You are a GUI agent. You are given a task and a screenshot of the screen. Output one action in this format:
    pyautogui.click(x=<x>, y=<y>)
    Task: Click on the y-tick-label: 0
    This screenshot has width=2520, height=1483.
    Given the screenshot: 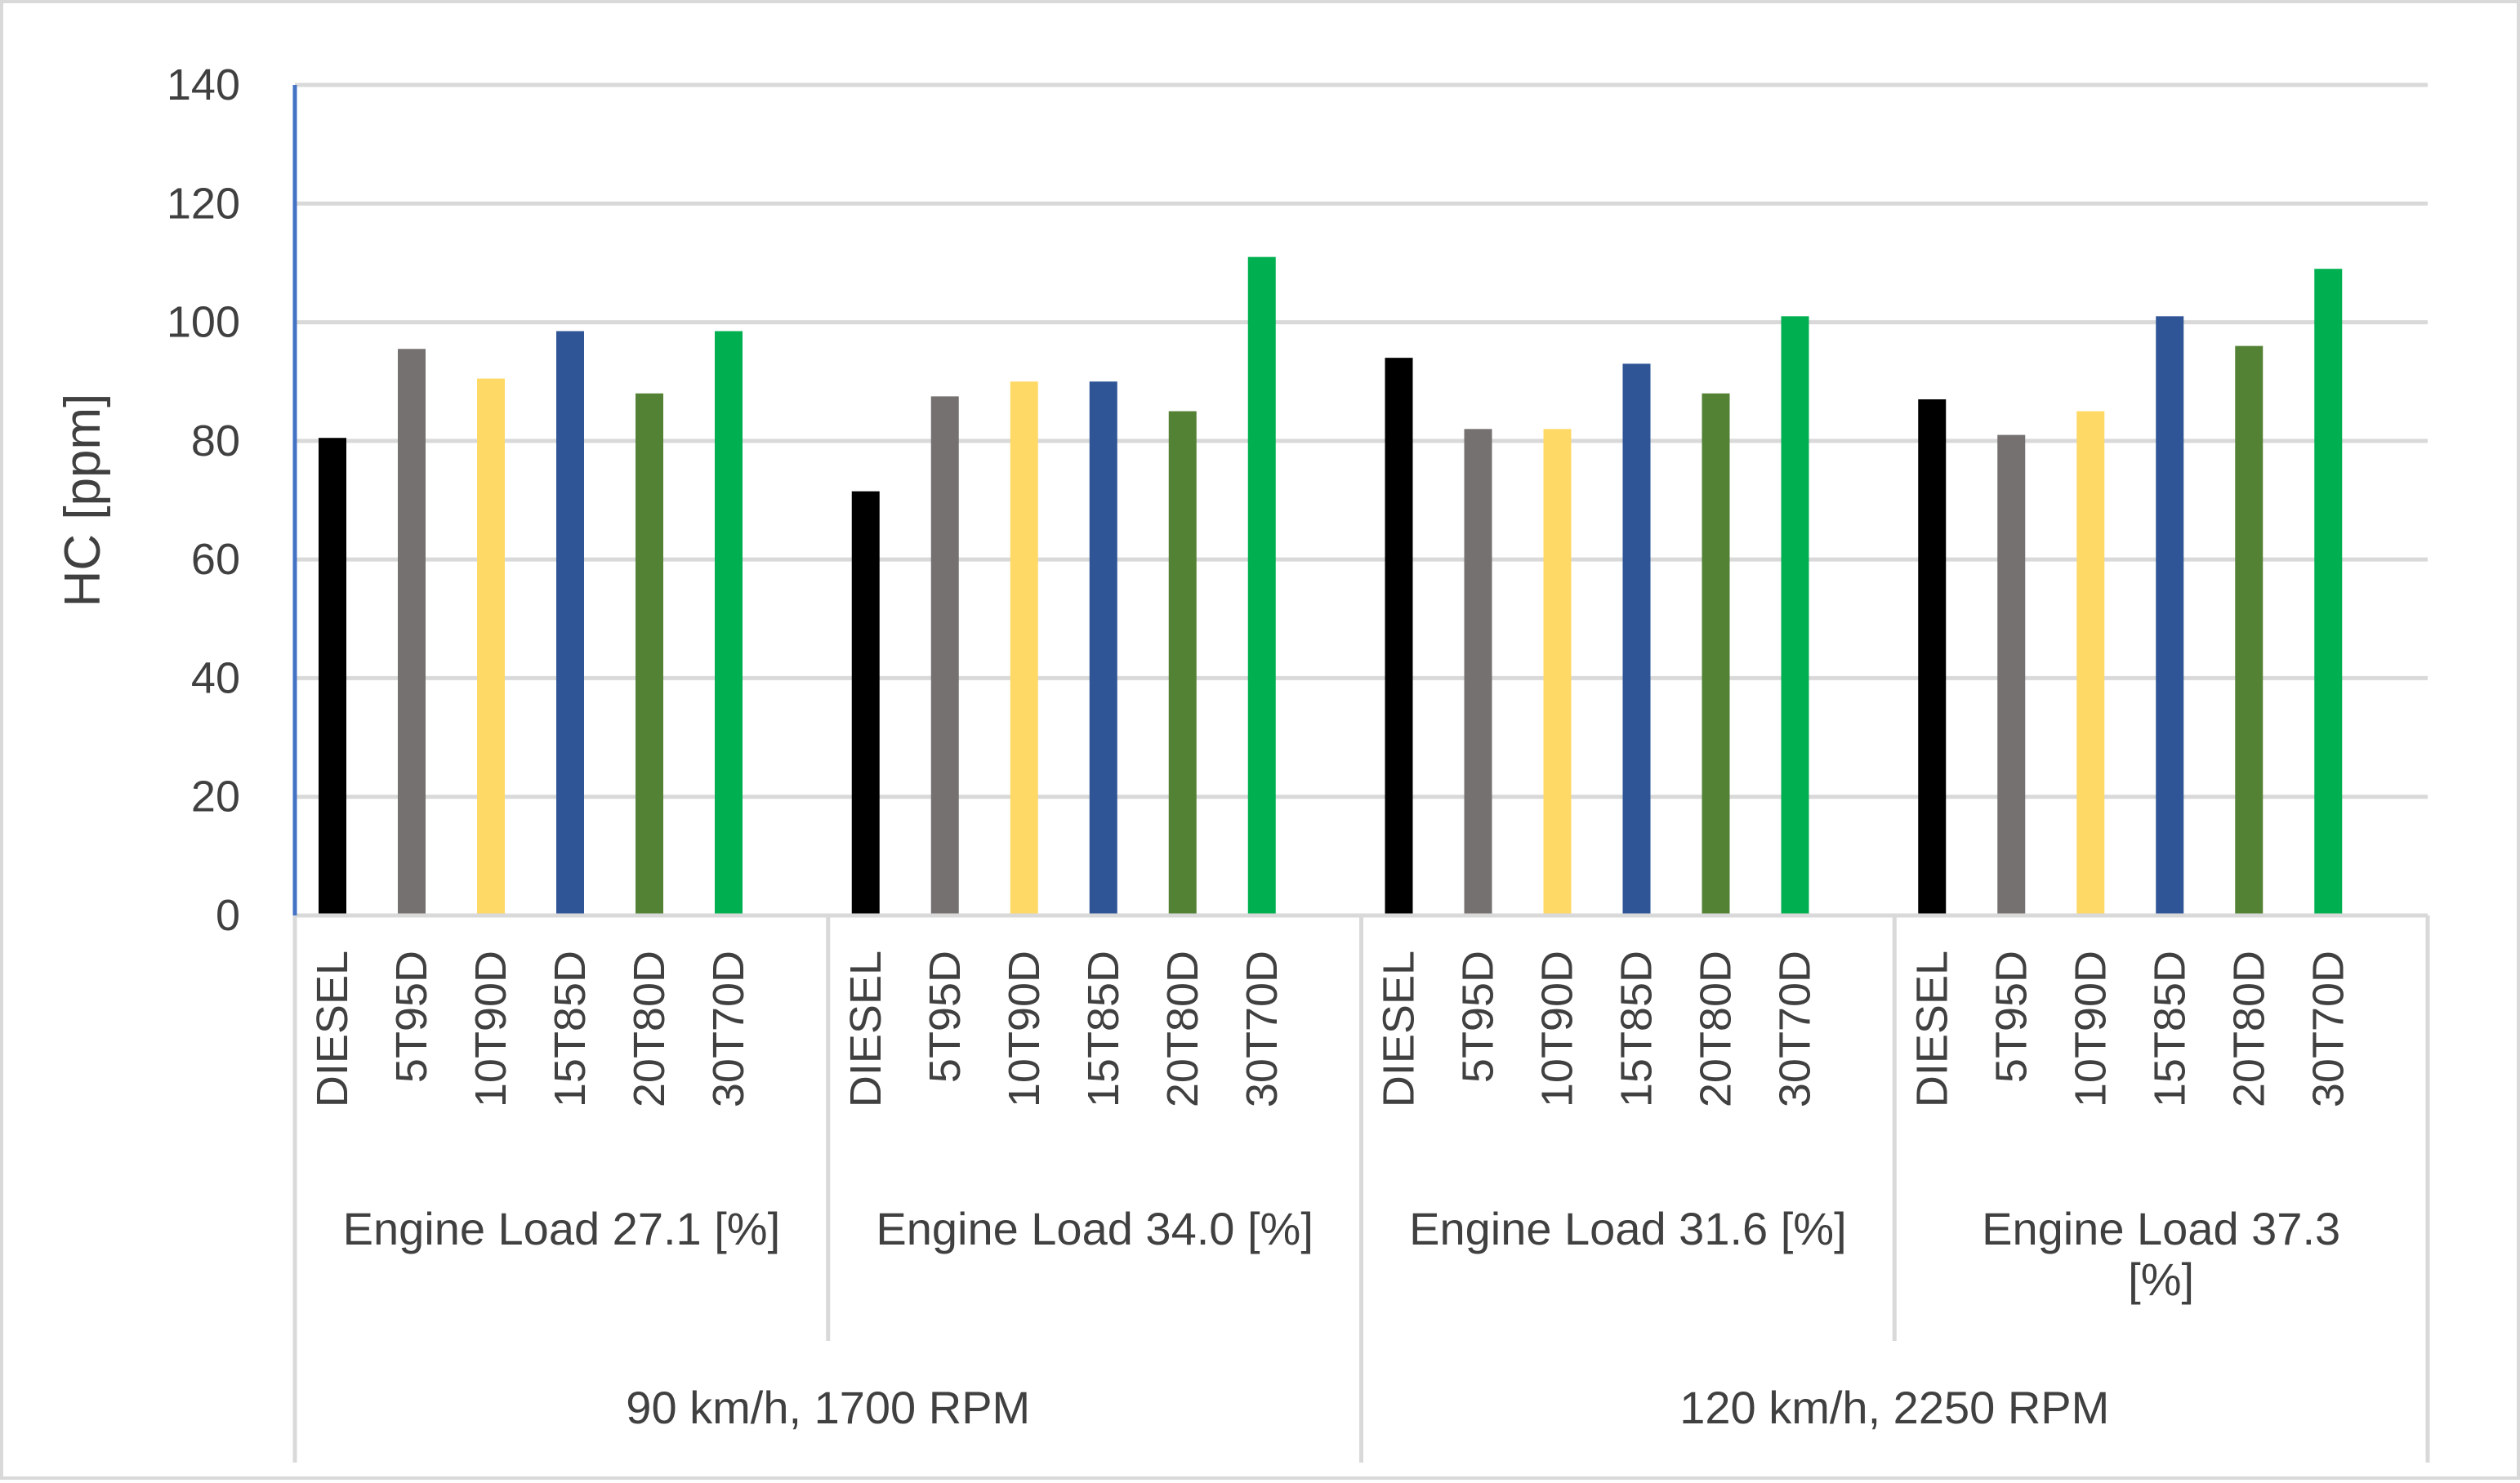 What is the action you would take?
    pyautogui.click(x=228, y=916)
    